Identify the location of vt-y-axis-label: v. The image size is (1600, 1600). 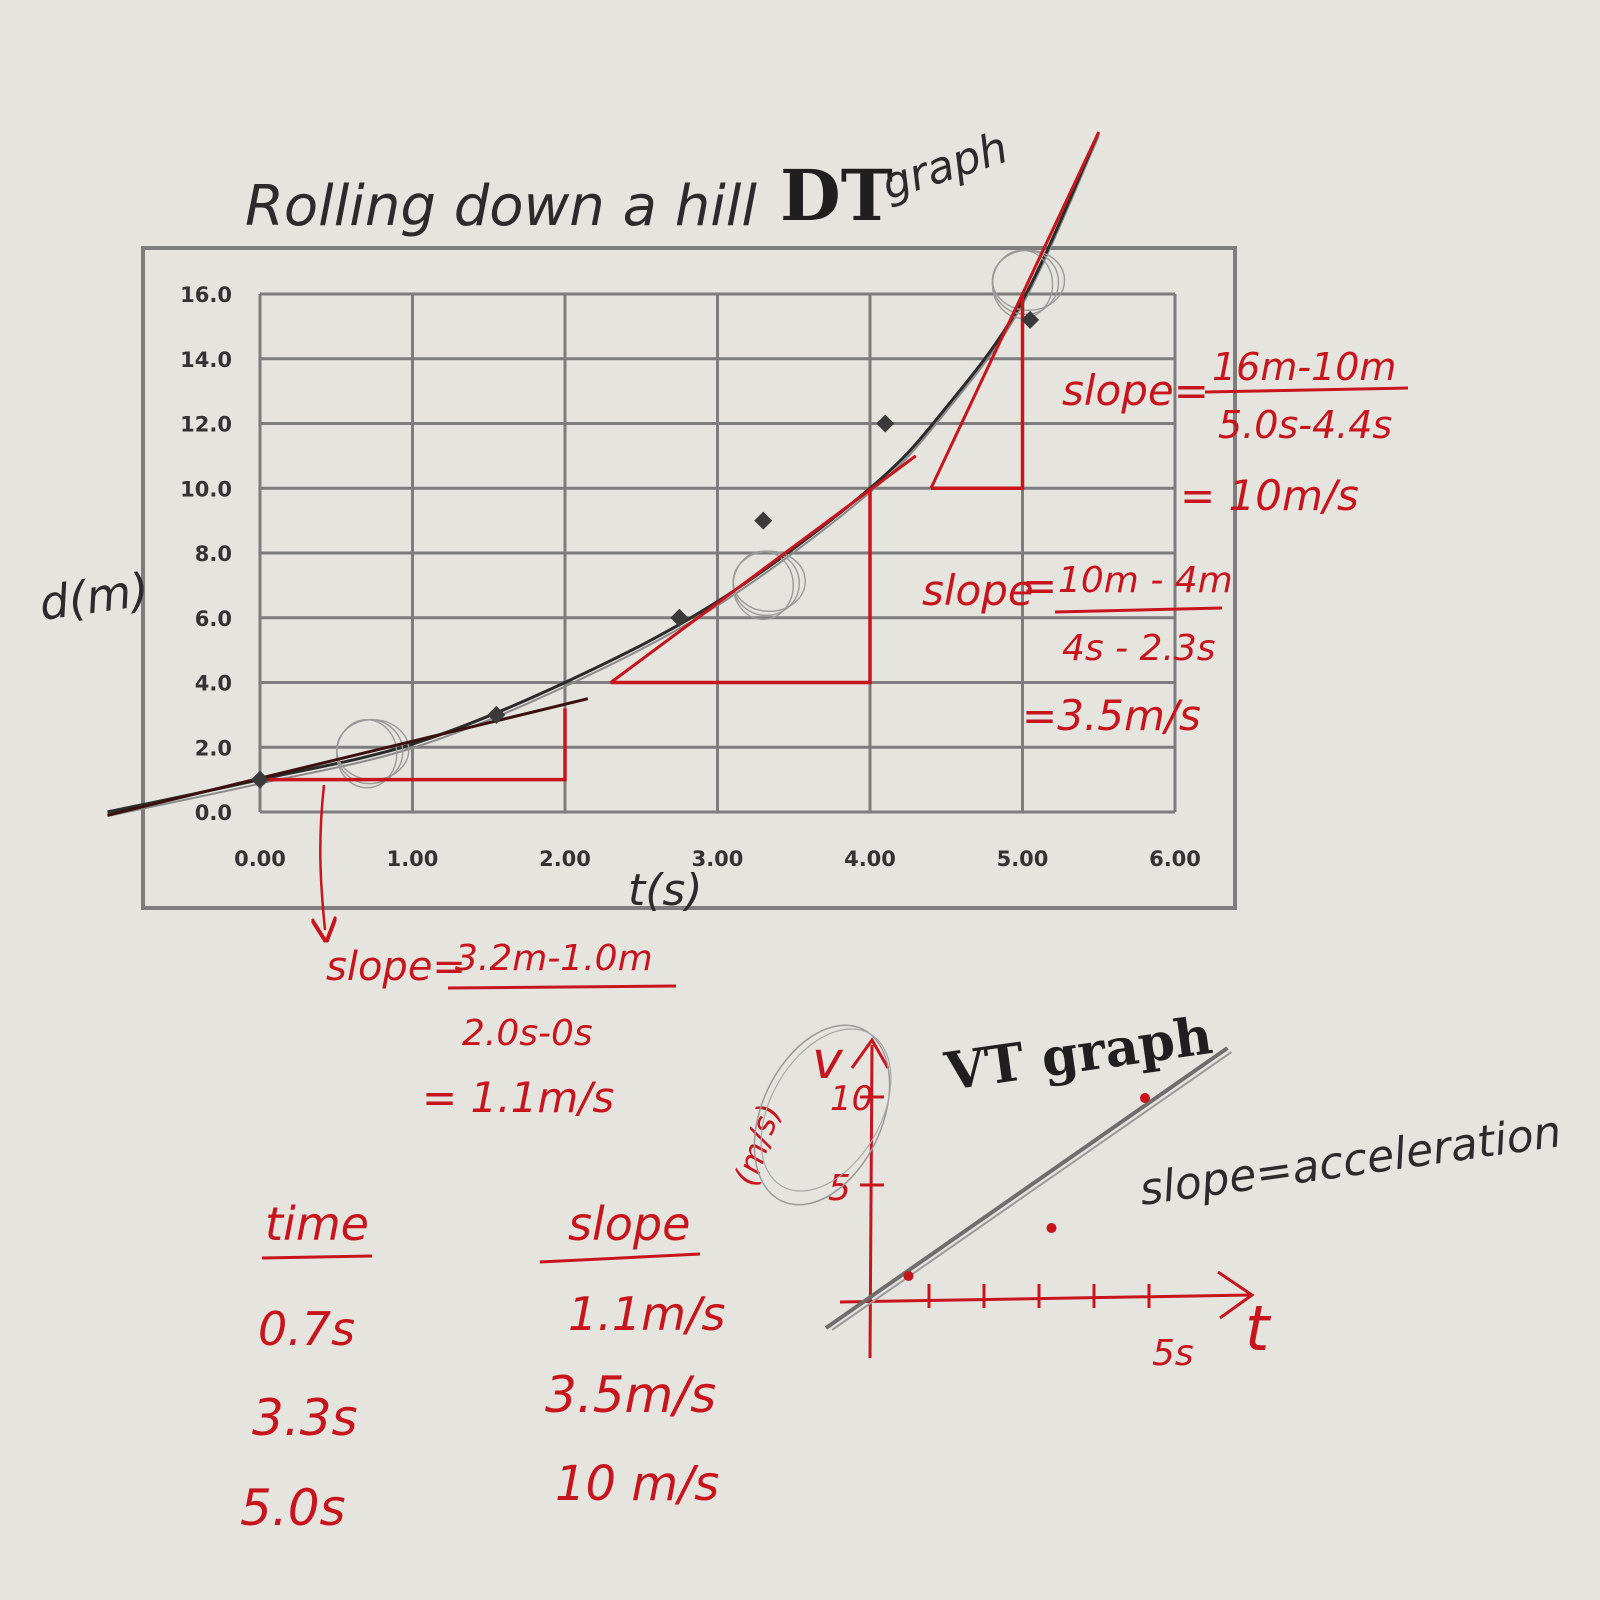
(828, 1061).